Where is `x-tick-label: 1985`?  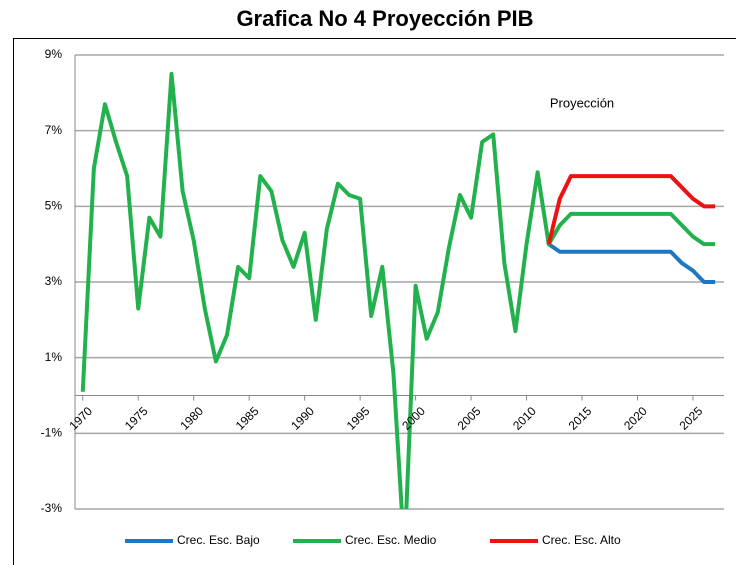
x-tick-label: 1985 is located at coordinates (247, 418).